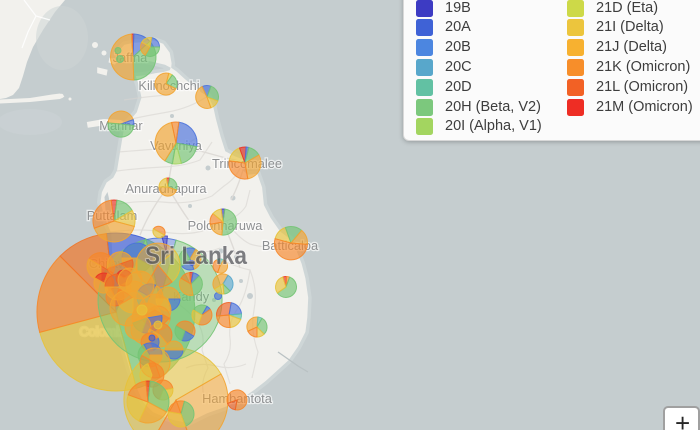 This screenshot has width=700, height=430. I want to click on svg-text: Sri Lanka, so click(196, 256).